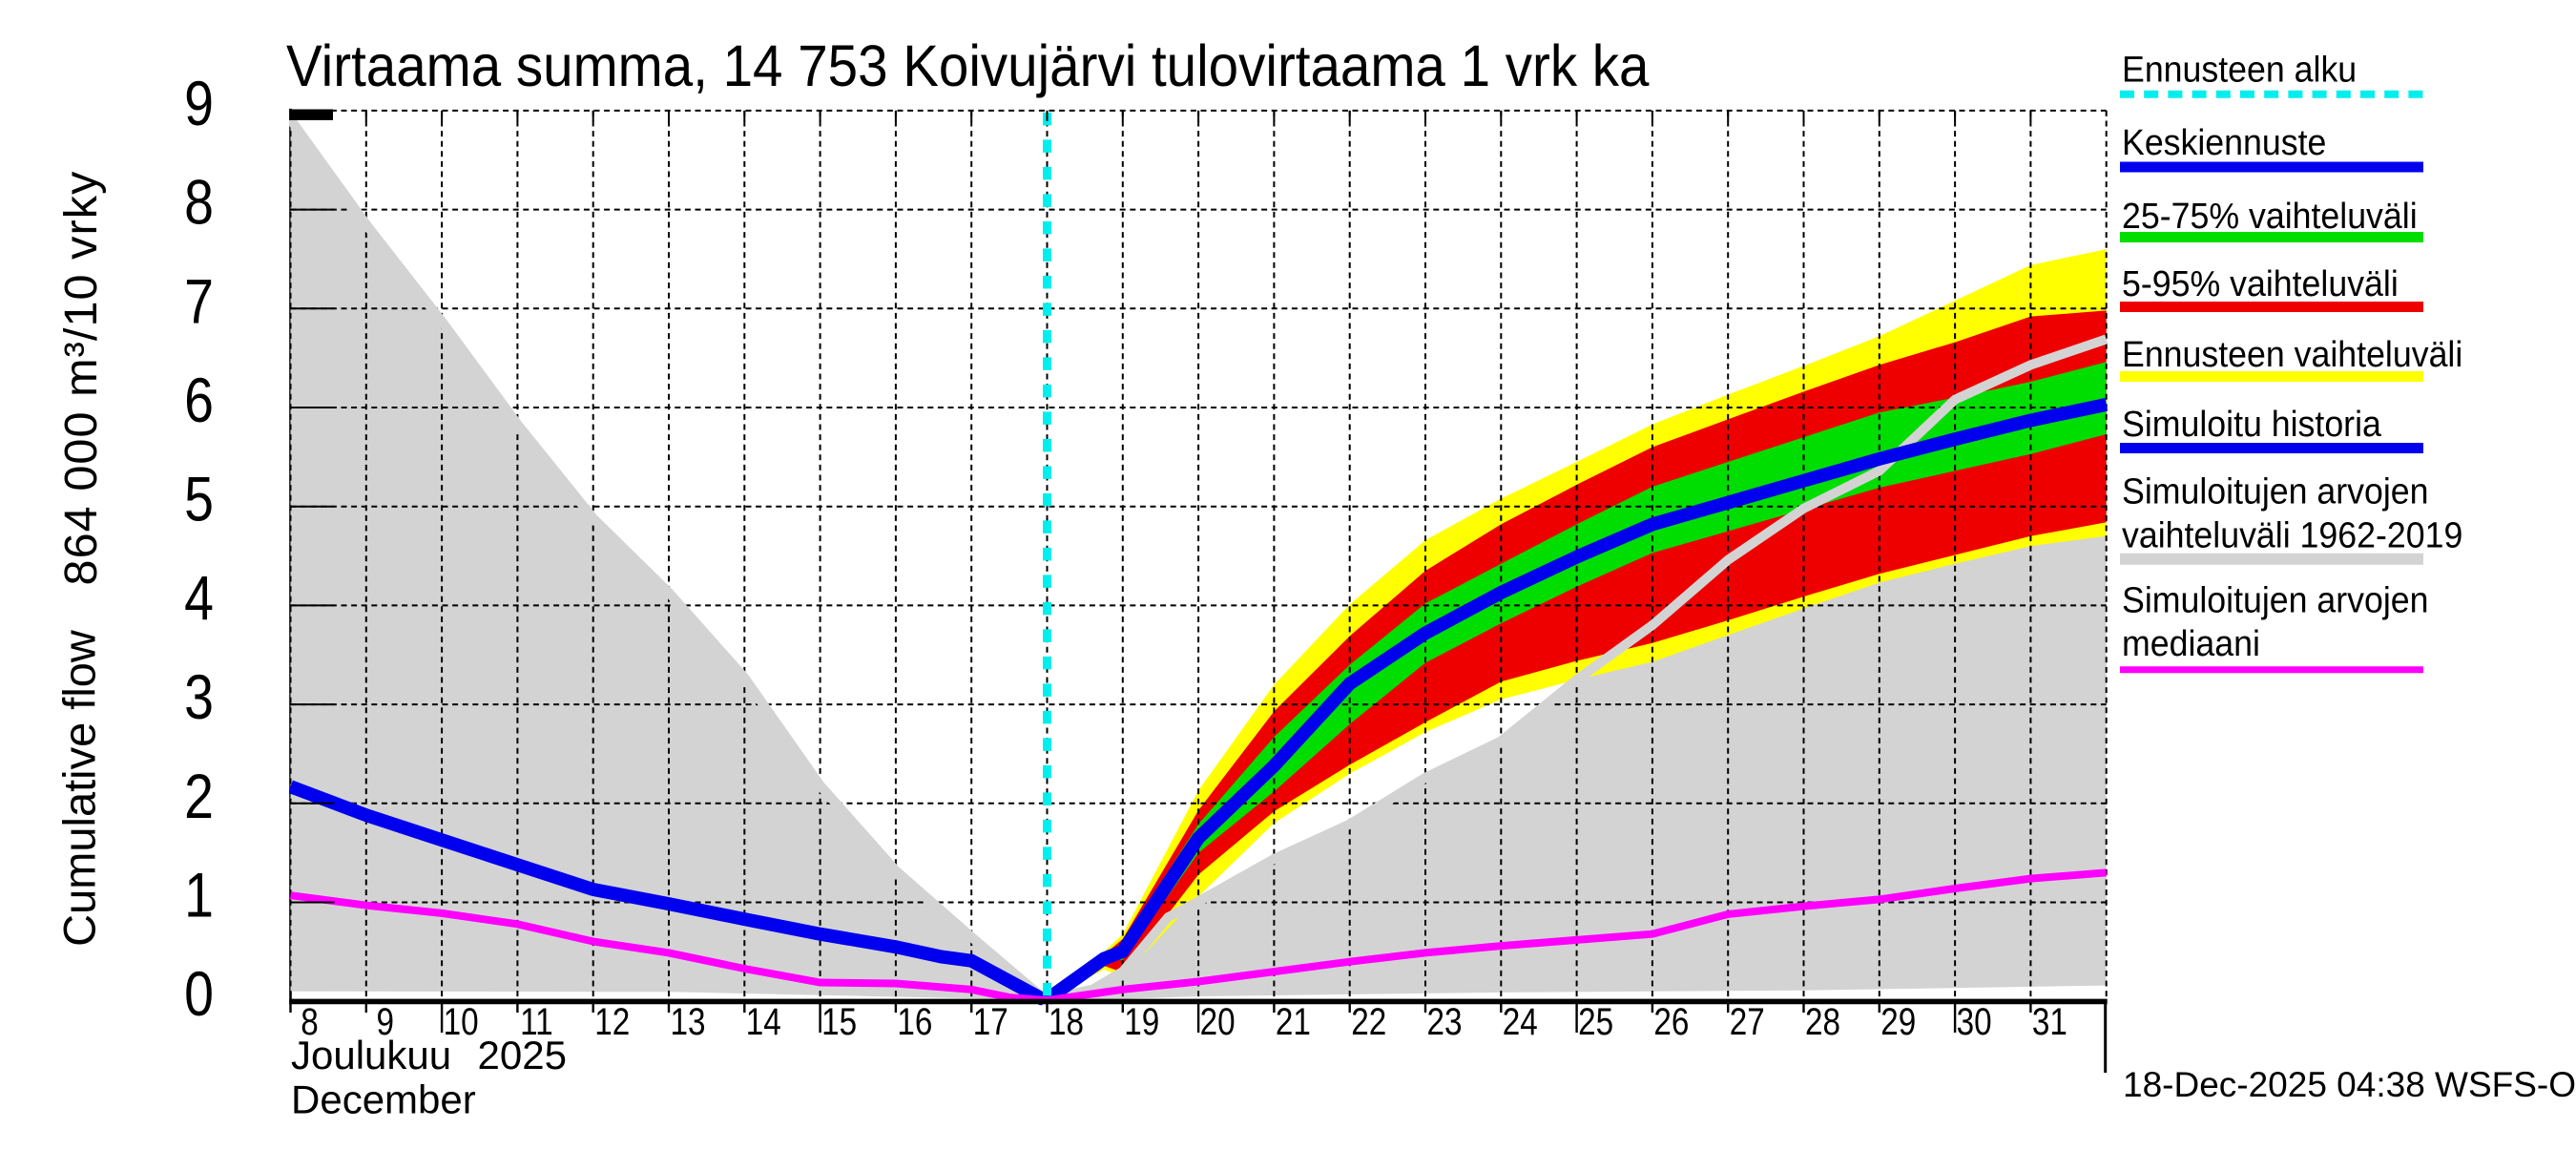 The image size is (2576, 1150). I want to click on svg-text: 2025, so click(522, 1055).